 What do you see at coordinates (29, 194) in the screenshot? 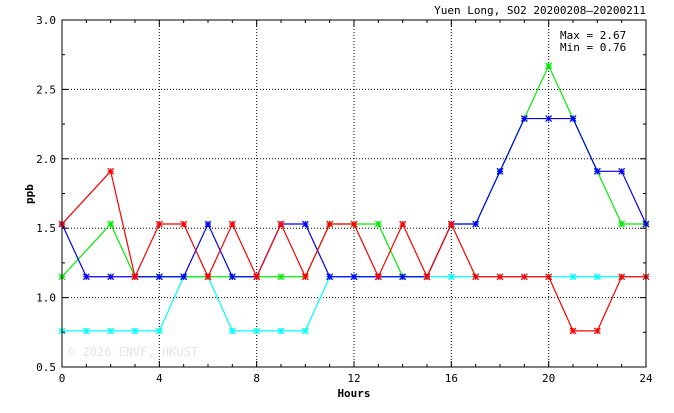
I see `y-axis-label: ppb` at bounding box center [29, 194].